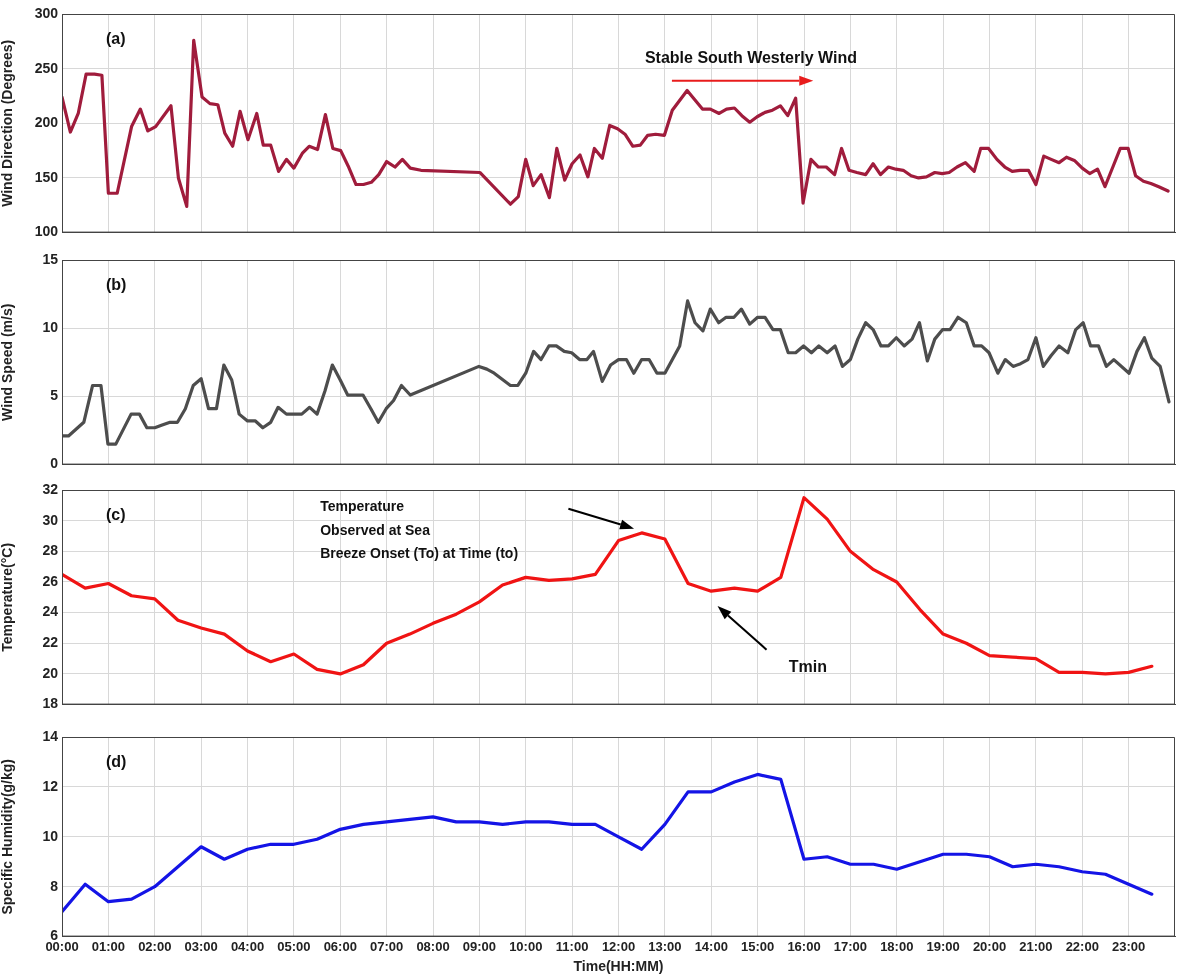 This screenshot has width=1180, height=976. I want to click on x-tick-label: 14:00, so click(711, 946).